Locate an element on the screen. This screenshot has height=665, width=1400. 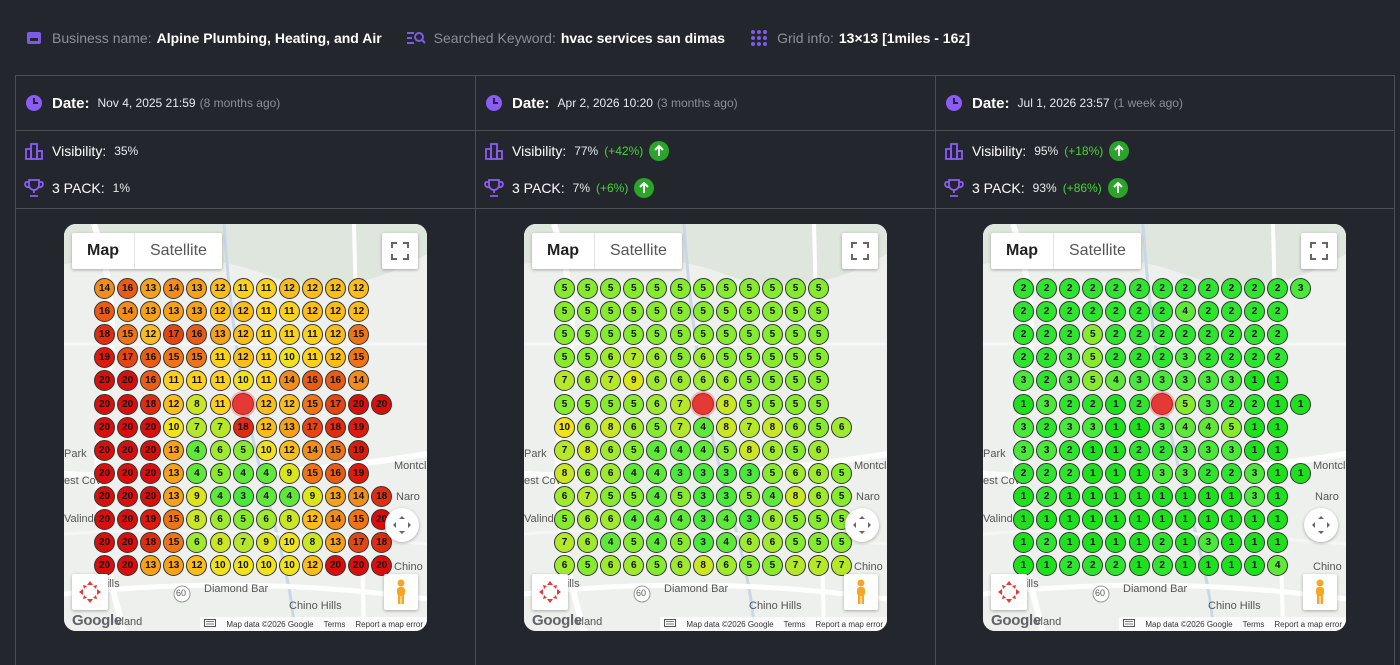
move-arrows-button is located at coordinates (1009, 592).